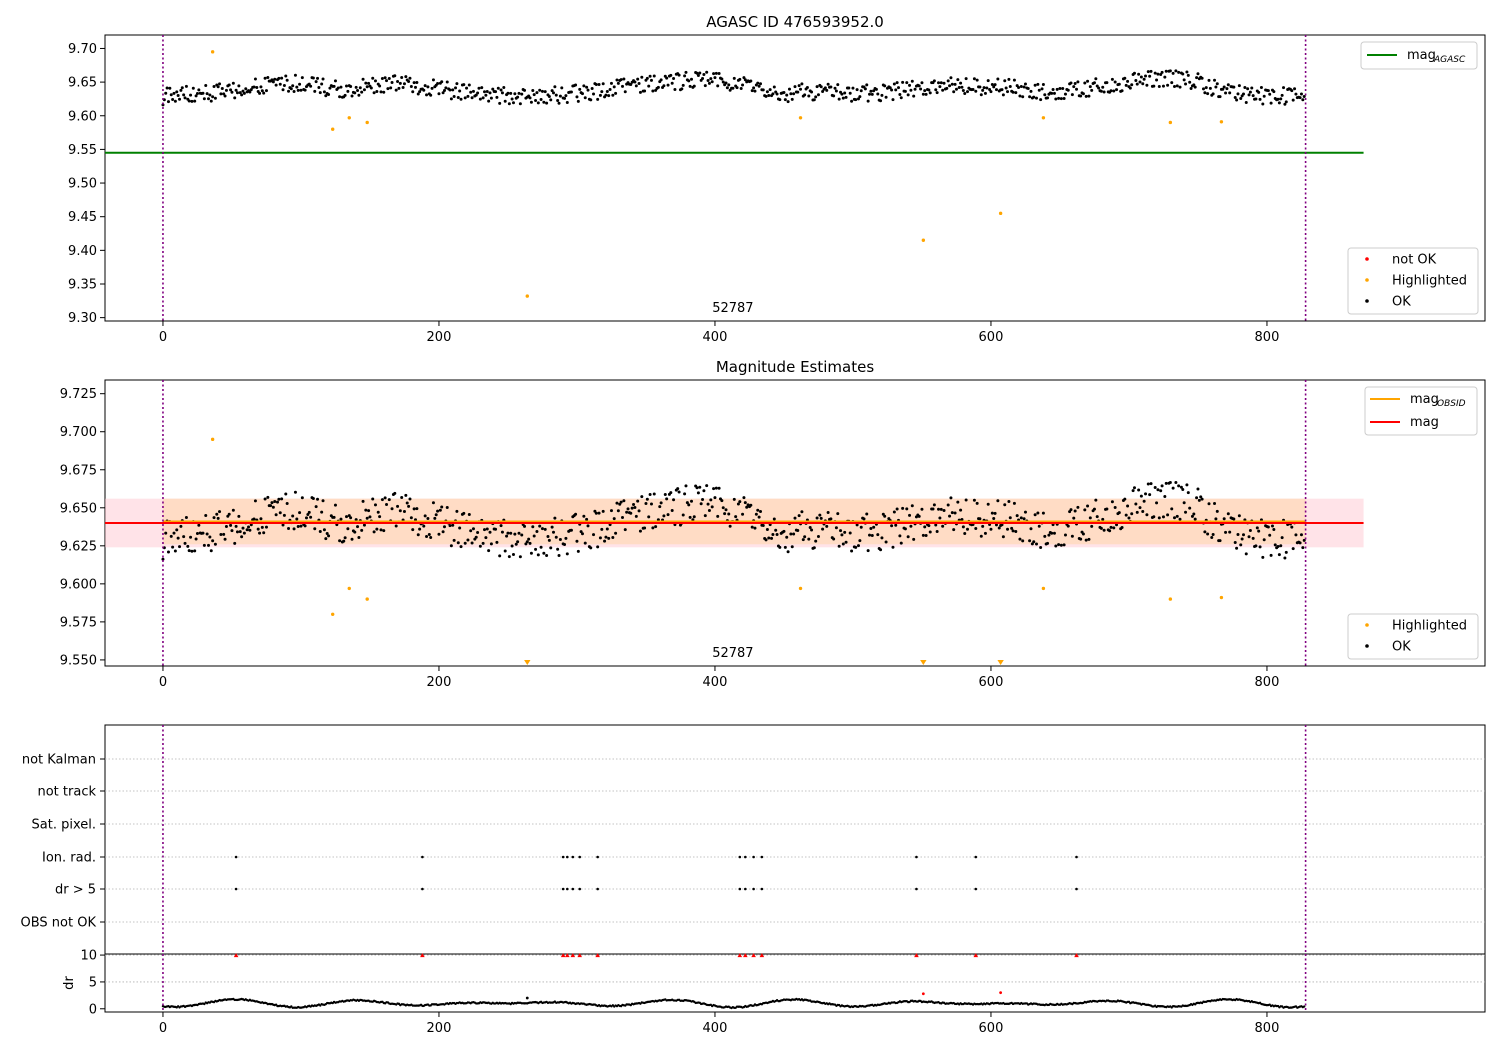 Image resolution: width=1500 pixels, height=1050 pixels. Describe the element at coordinates (78, 622) in the screenshot. I see `y-tick-label: 9.575` at that location.